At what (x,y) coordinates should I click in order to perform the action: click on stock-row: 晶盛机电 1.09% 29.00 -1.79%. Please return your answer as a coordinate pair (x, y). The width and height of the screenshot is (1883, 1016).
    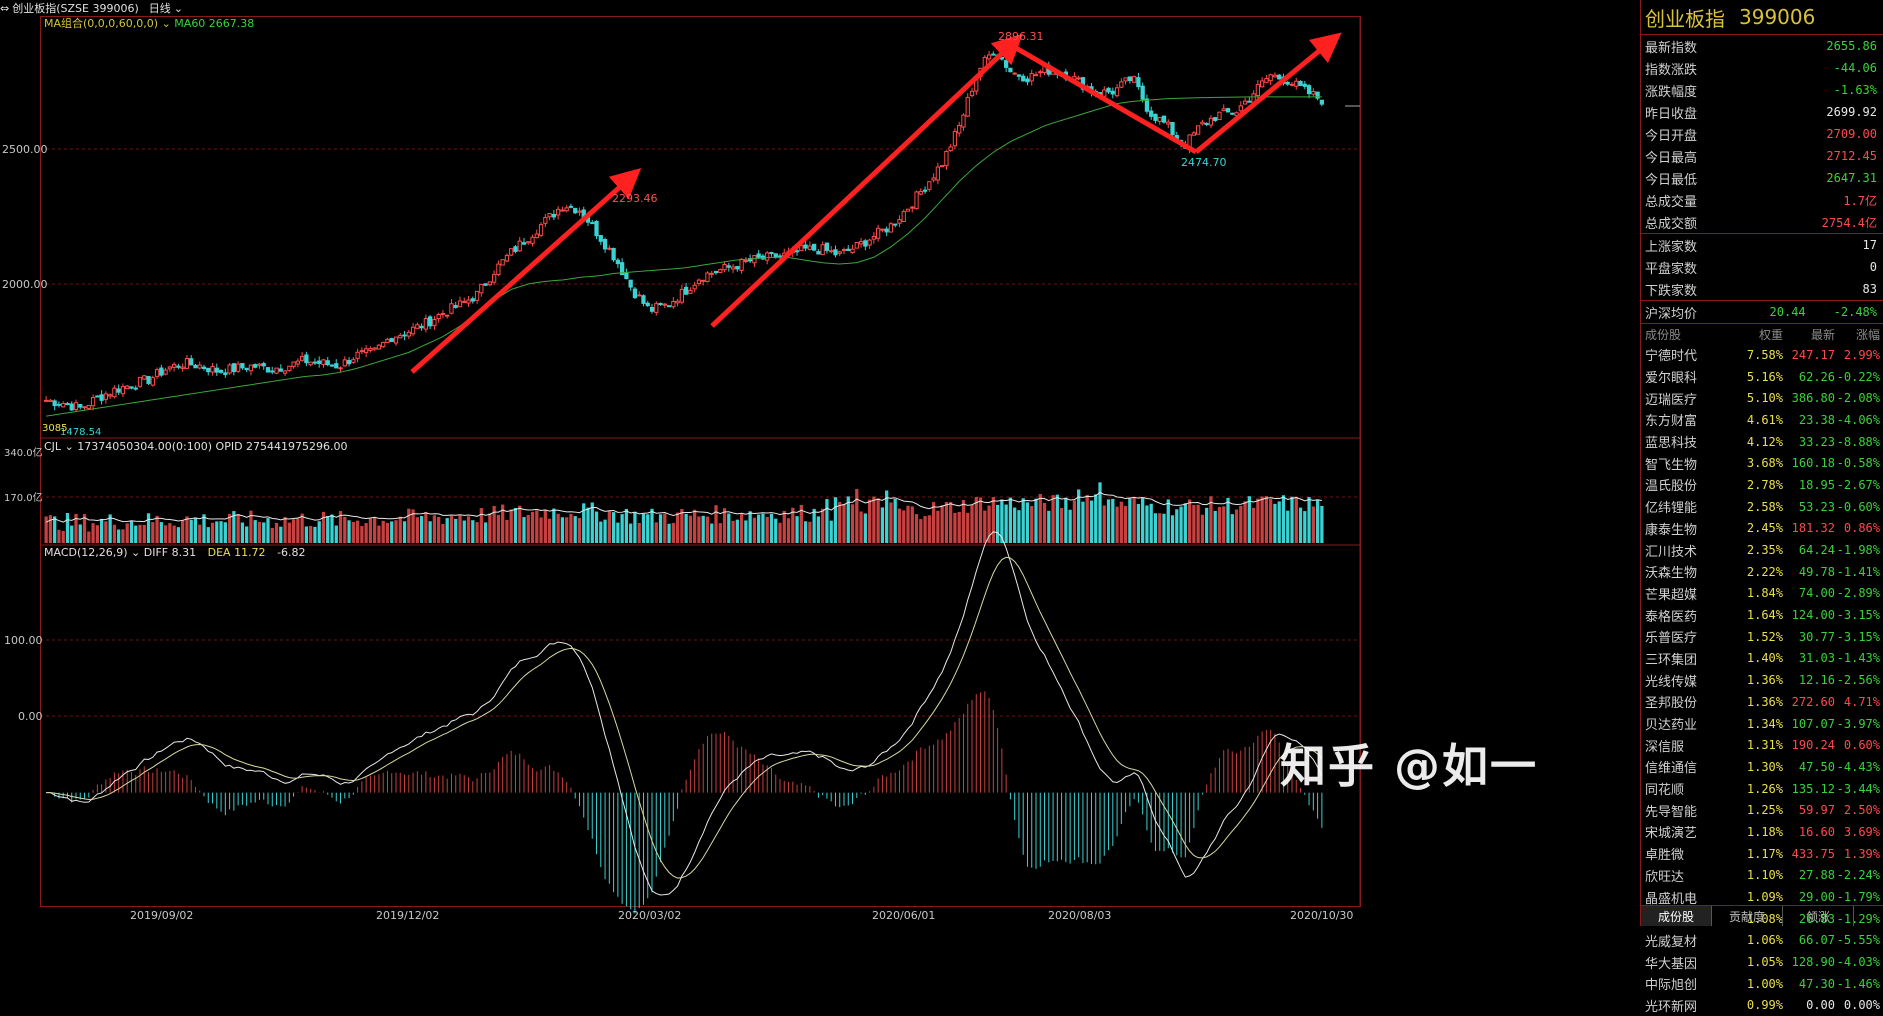
    Looking at the image, I should click on (1762, 897).